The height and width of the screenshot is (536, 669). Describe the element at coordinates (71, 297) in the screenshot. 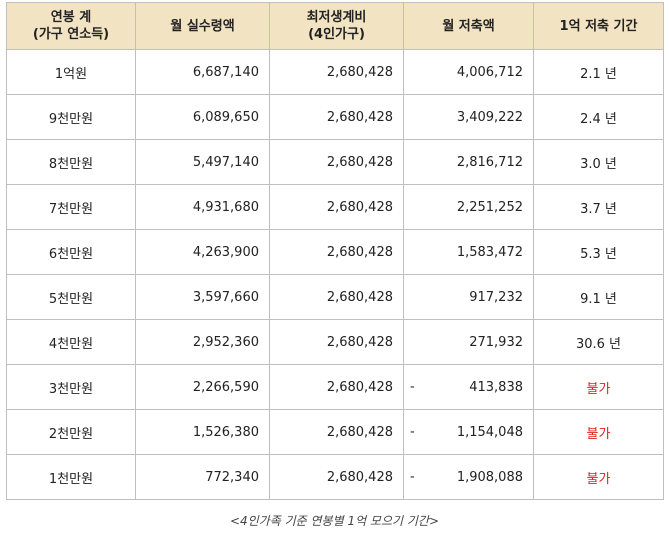

I see `income-cell: 5천만원` at that location.